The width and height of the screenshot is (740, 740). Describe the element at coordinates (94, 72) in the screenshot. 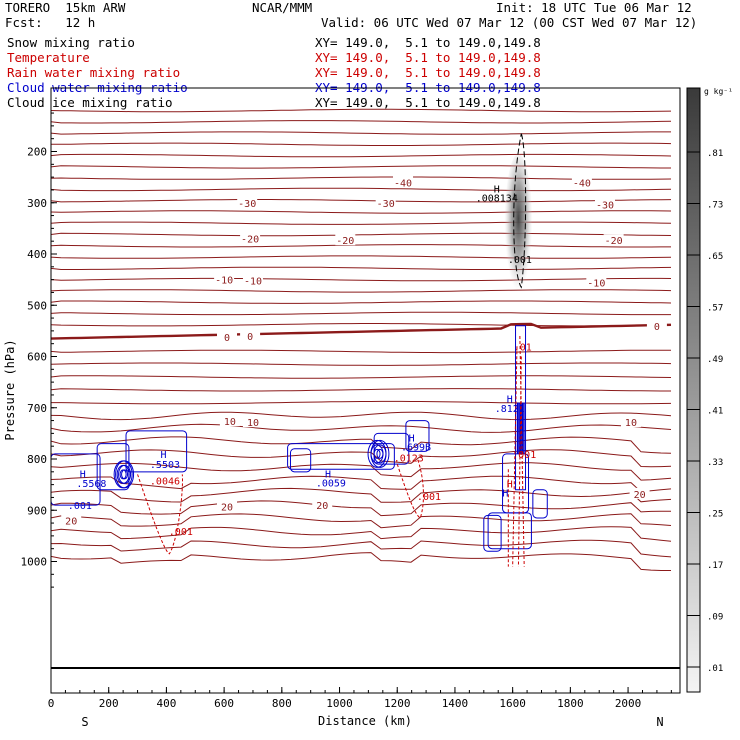

I see `field-rain-label: Rain water mixing ratio` at that location.